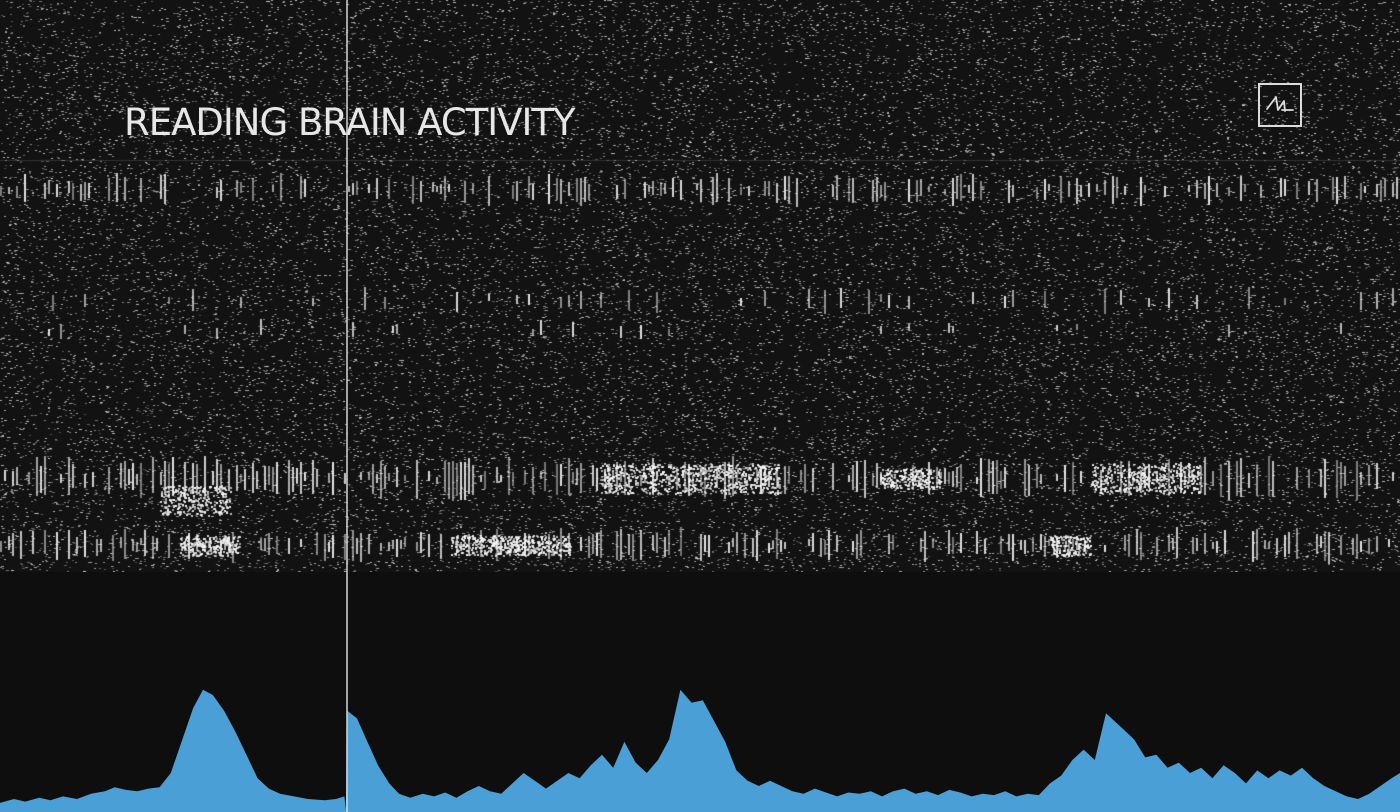  What do you see at coordinates (347, 406) in the screenshot?
I see `playhead-cursor` at bounding box center [347, 406].